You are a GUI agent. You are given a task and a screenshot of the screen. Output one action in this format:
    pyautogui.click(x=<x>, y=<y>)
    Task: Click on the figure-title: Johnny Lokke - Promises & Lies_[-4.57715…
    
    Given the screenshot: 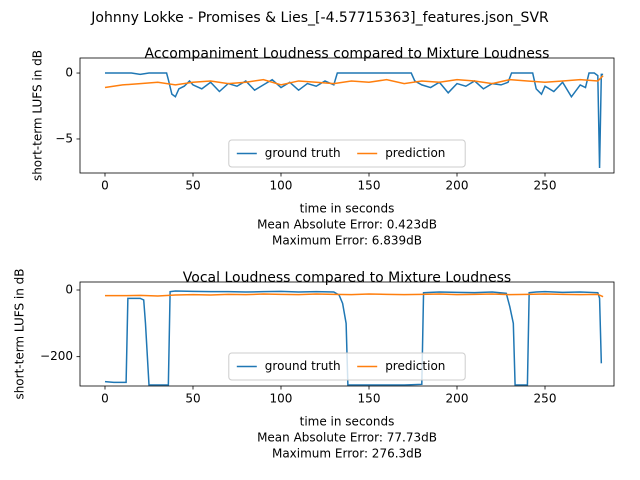 What is the action you would take?
    pyautogui.click(x=319, y=18)
    